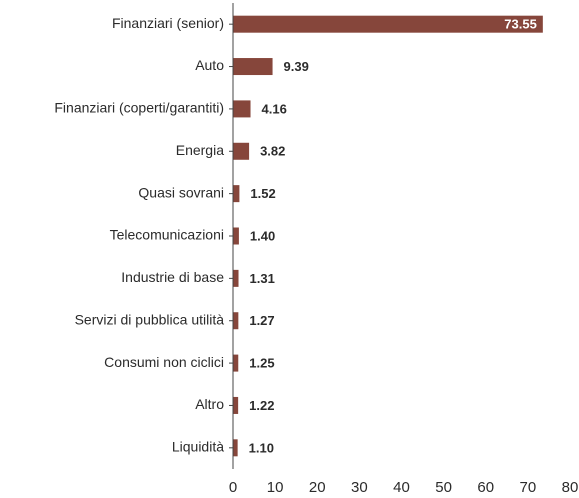 This screenshot has height=498, width=579. Describe the element at coordinates (262, 278) in the screenshot. I see `value-label: 1.31` at that location.